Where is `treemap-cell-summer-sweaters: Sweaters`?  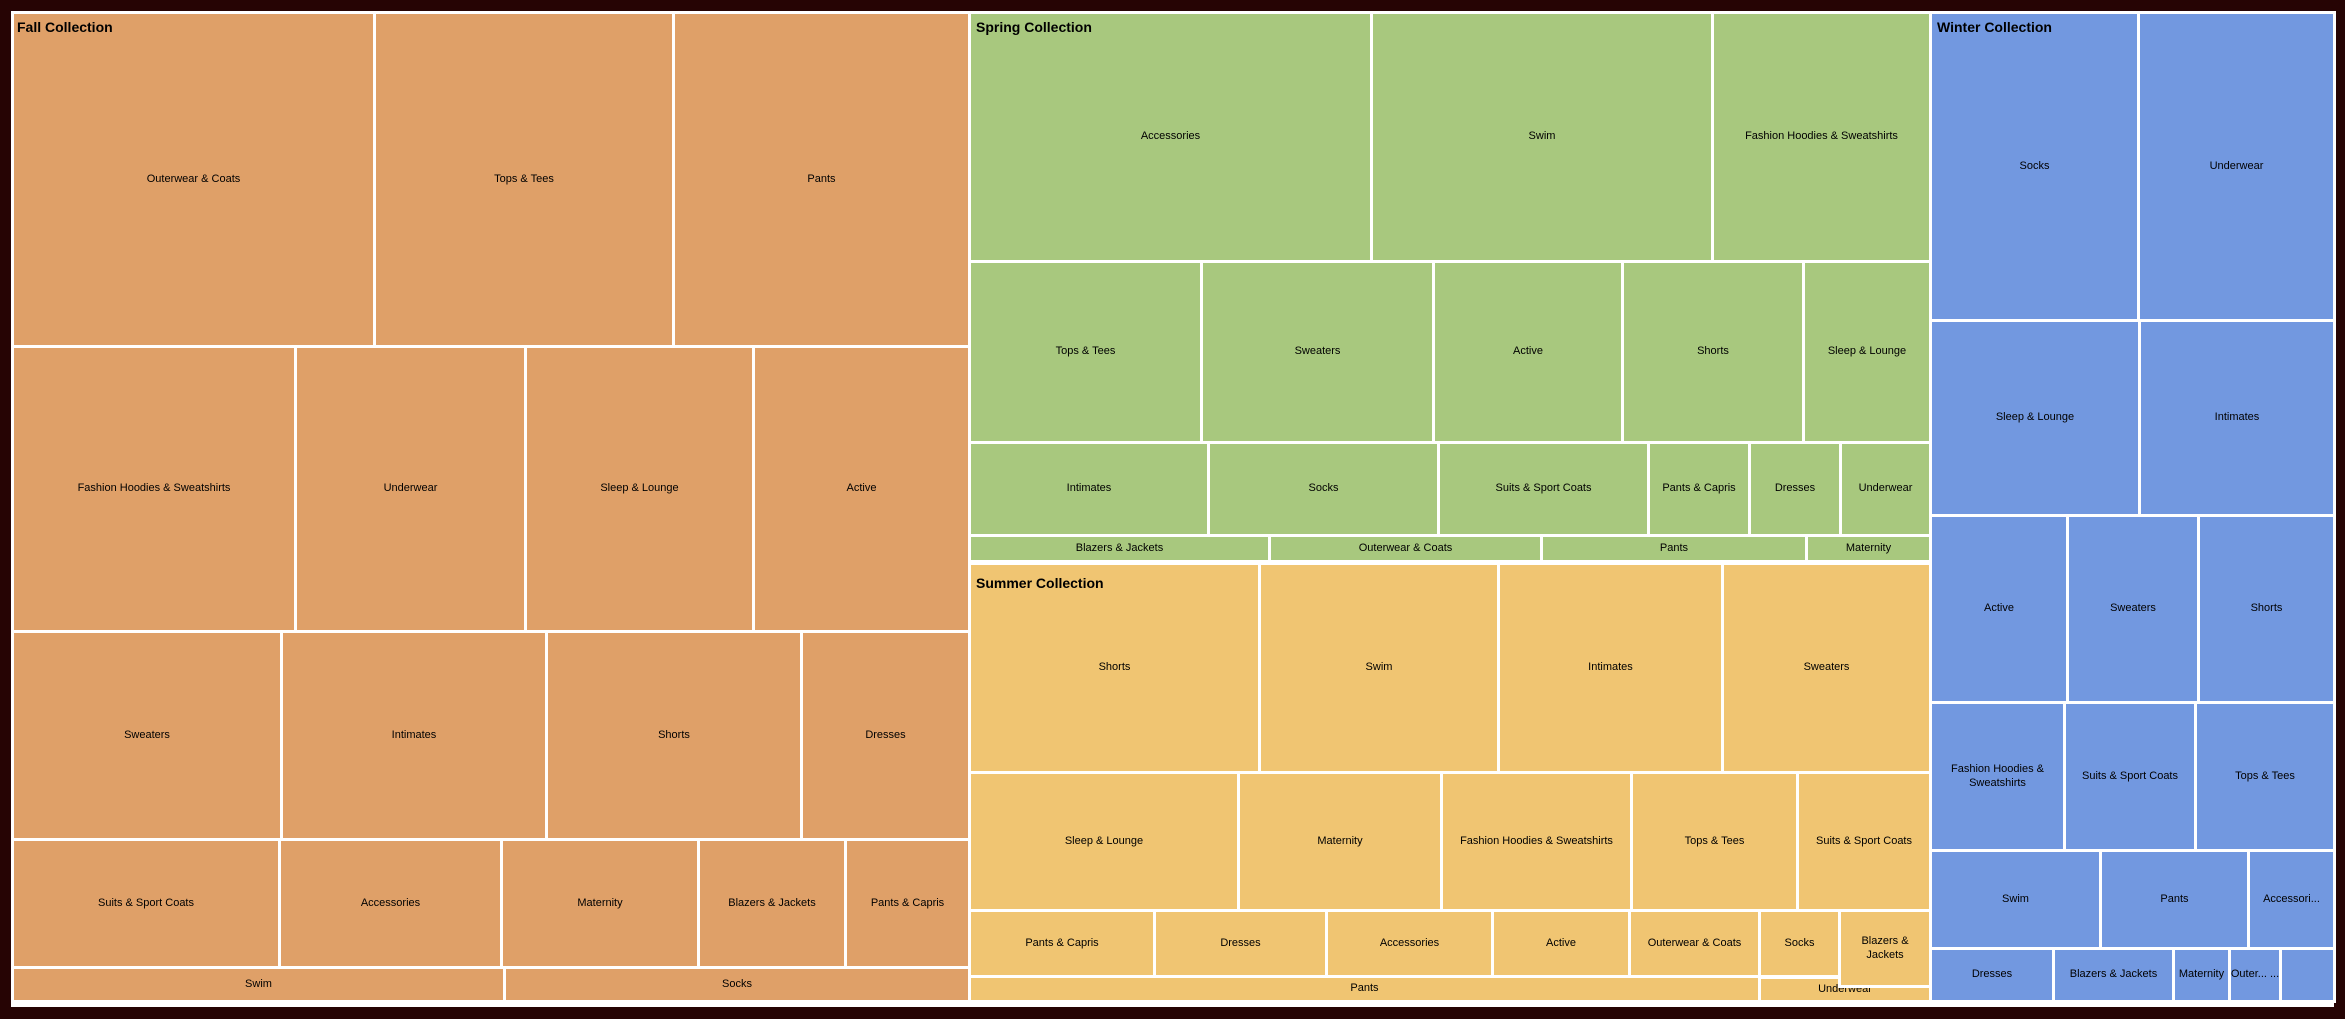 treemap-cell-summer-sweaters: Sweaters is located at coordinates (1826, 668).